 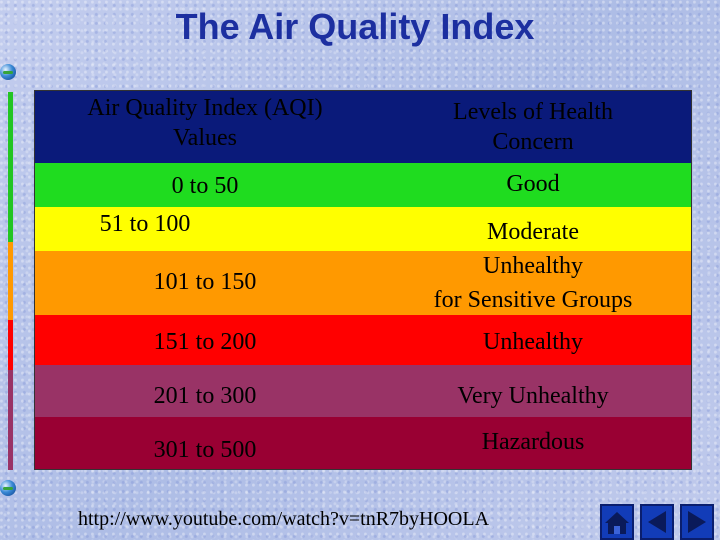 I want to click on row-band-unhealthy, so click(x=363, y=340).